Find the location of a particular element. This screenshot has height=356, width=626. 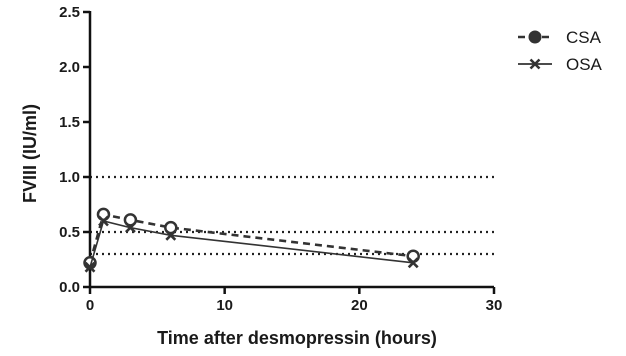

y-tick-label: 2.5 is located at coordinates (69, 12).